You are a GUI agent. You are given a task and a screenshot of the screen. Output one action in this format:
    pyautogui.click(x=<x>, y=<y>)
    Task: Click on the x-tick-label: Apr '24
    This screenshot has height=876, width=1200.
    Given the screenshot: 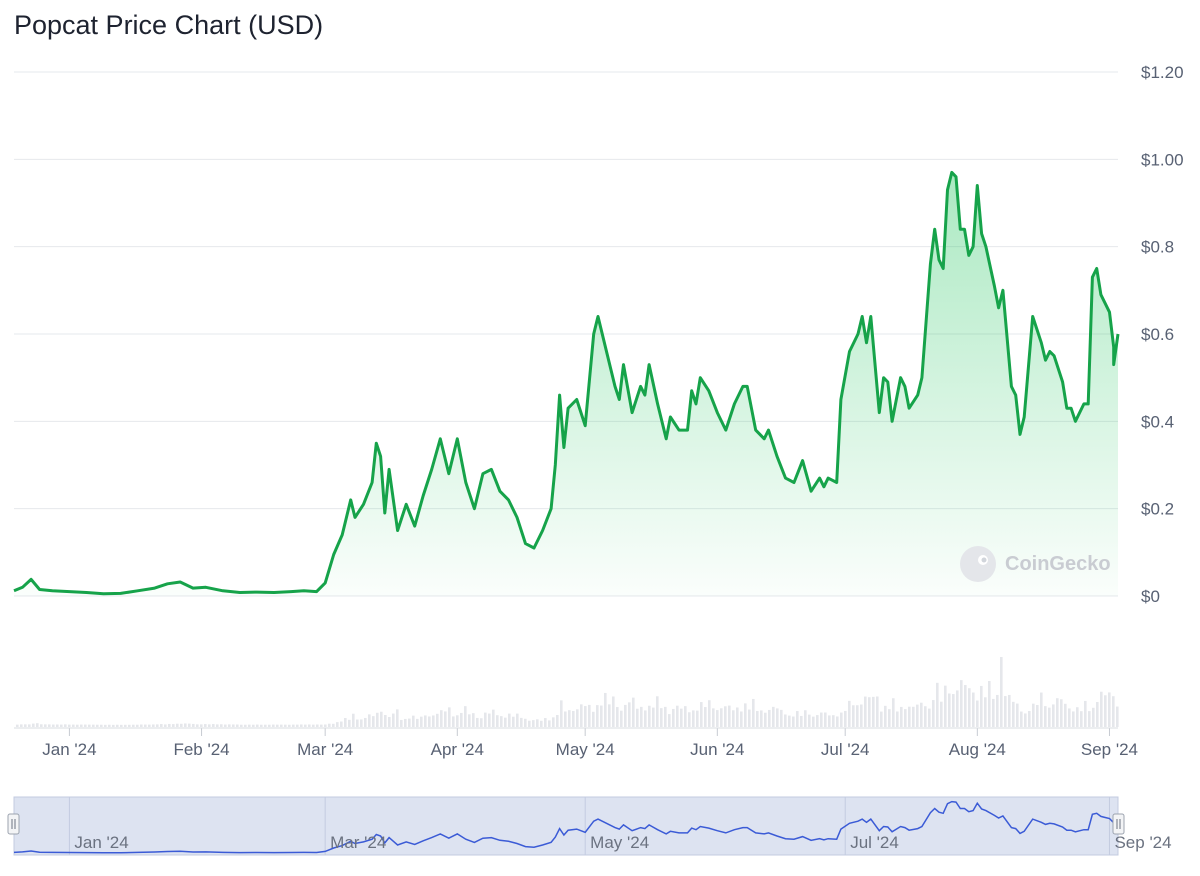 What is the action you would take?
    pyautogui.click(x=457, y=749)
    